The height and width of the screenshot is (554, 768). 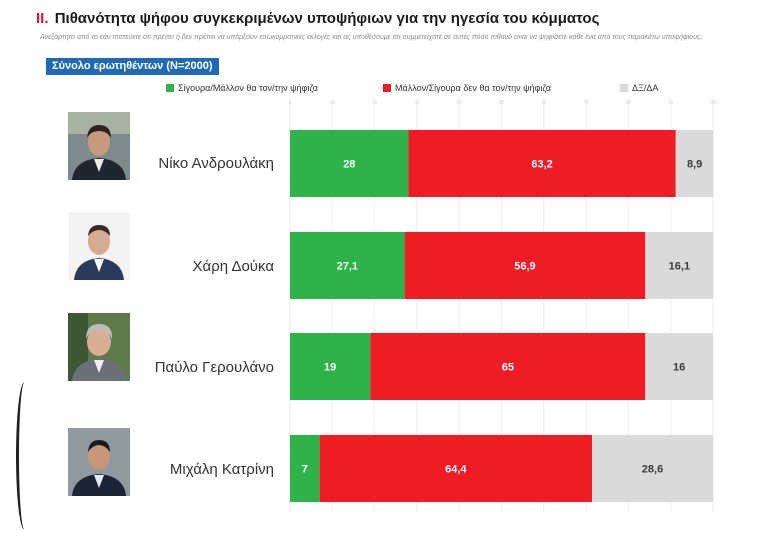 I want to click on data-label: 8,9, so click(x=694, y=165).